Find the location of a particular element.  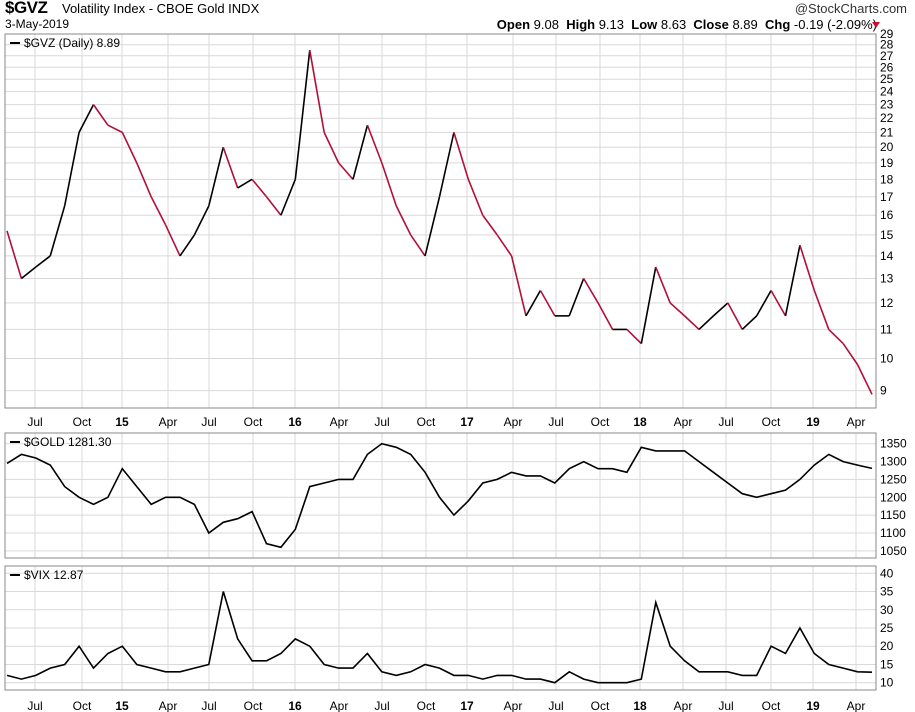

y-tick-label: 13 is located at coordinates (887, 279).